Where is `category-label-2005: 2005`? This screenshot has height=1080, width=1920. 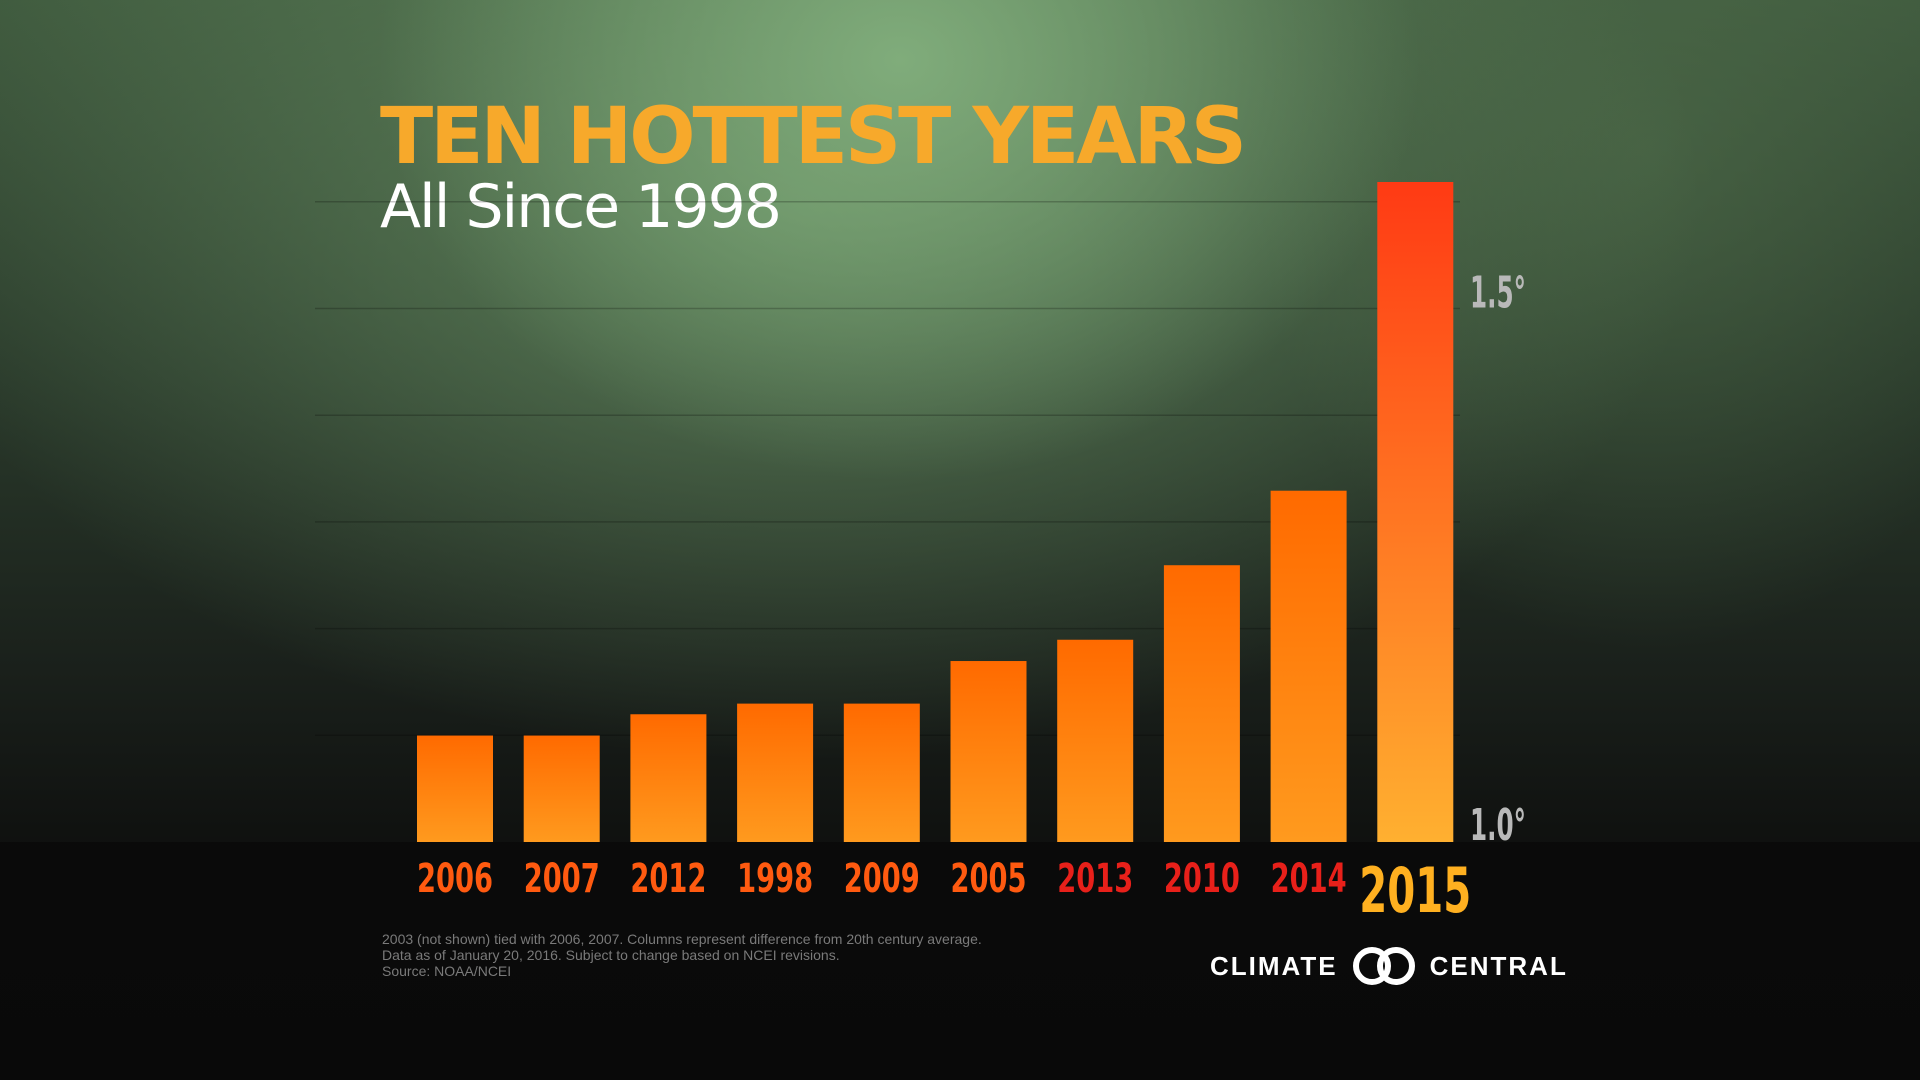
category-label-2005: 2005 is located at coordinates (989, 879).